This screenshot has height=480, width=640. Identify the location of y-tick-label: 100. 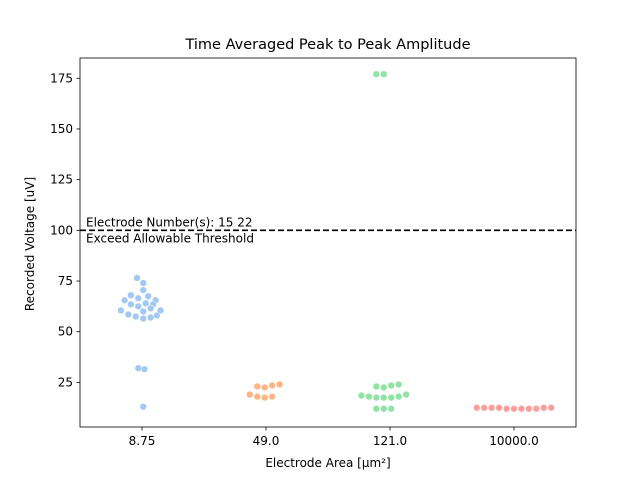
(61, 230).